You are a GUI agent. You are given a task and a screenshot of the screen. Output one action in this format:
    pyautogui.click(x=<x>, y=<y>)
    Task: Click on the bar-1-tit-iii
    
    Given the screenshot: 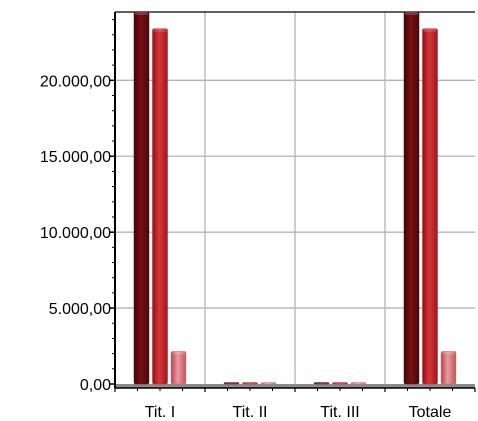 What is the action you would take?
    pyautogui.click(x=321, y=383)
    